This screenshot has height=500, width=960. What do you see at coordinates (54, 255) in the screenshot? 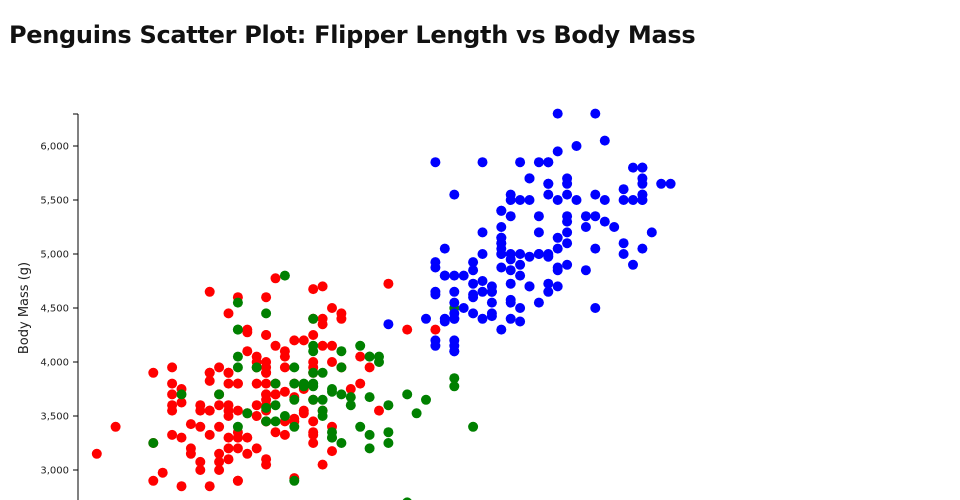
I see `y-tick-label: 5,000` at bounding box center [54, 255].